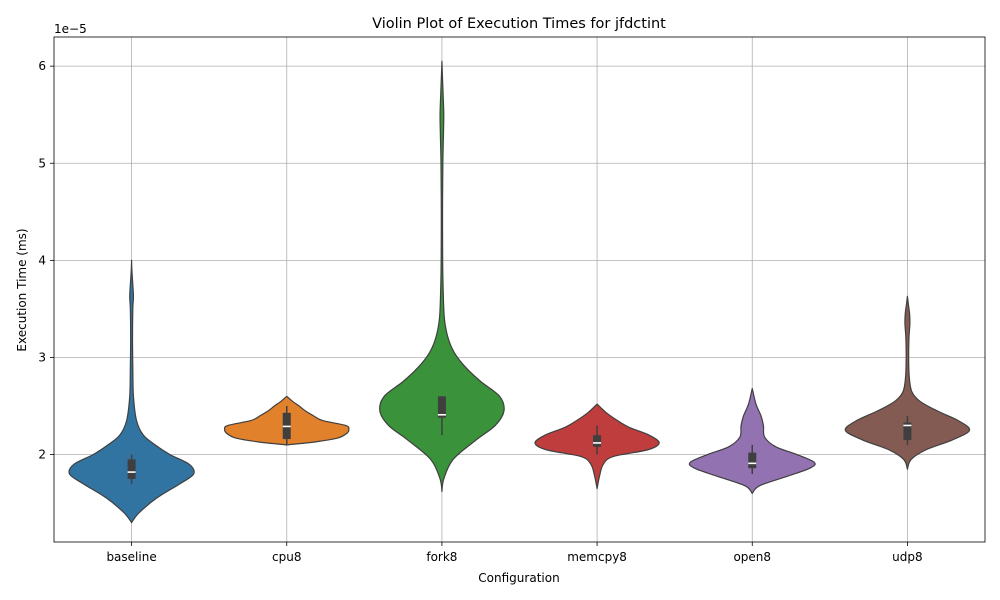 This screenshot has width=1000, height=600. Describe the element at coordinates (752, 557) in the screenshot. I see `x-tick-label: open8` at that location.